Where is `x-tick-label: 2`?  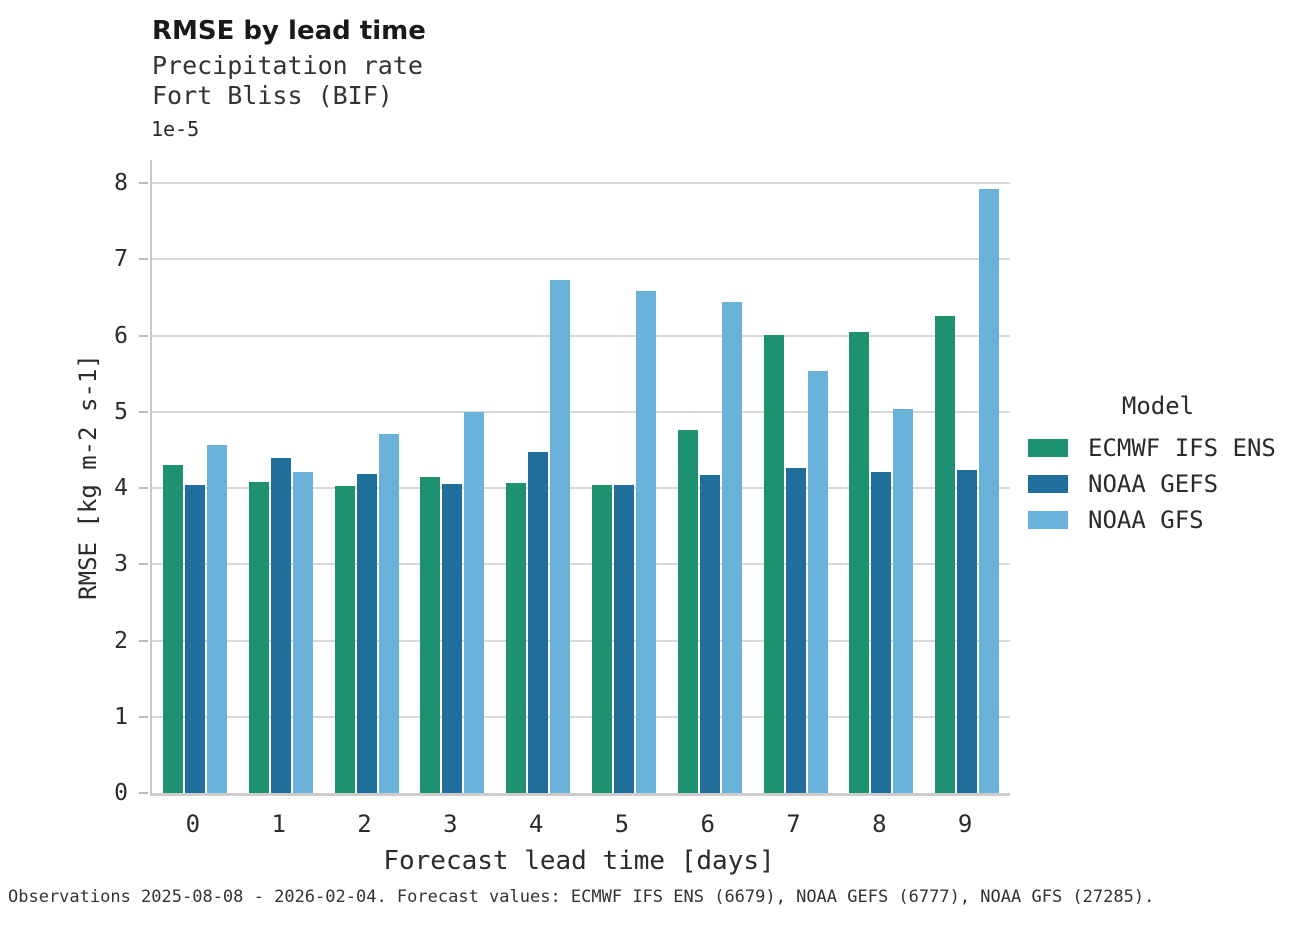 x-tick-label: 2 is located at coordinates (364, 824).